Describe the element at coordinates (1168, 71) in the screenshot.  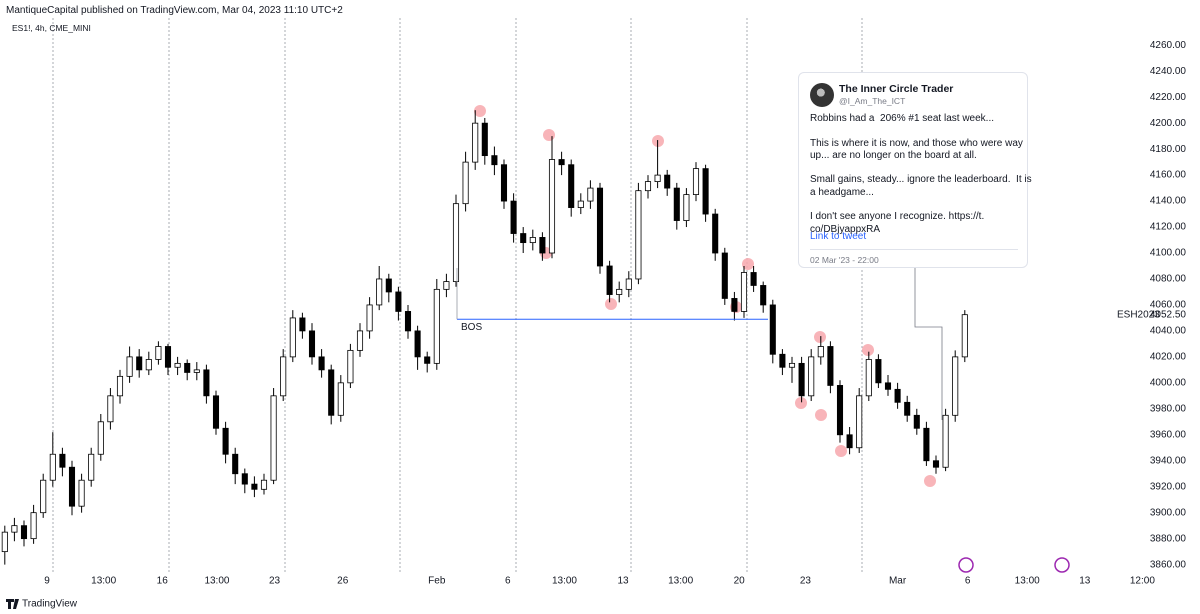
I see `y-tick-label: 4240.00` at that location.